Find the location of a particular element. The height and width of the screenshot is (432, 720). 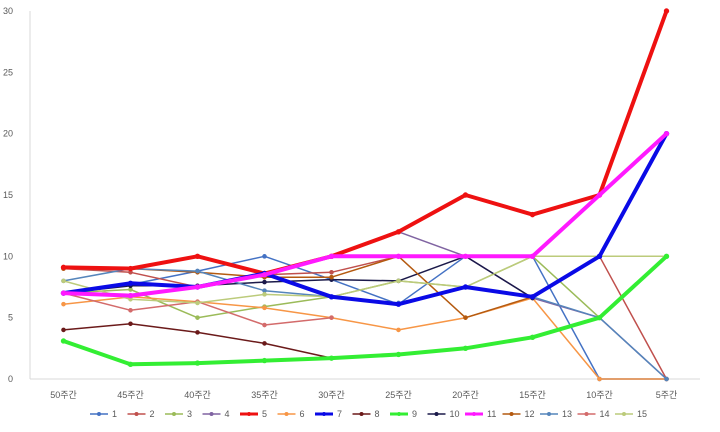

y-tick-label: 25 is located at coordinates (8, 72).